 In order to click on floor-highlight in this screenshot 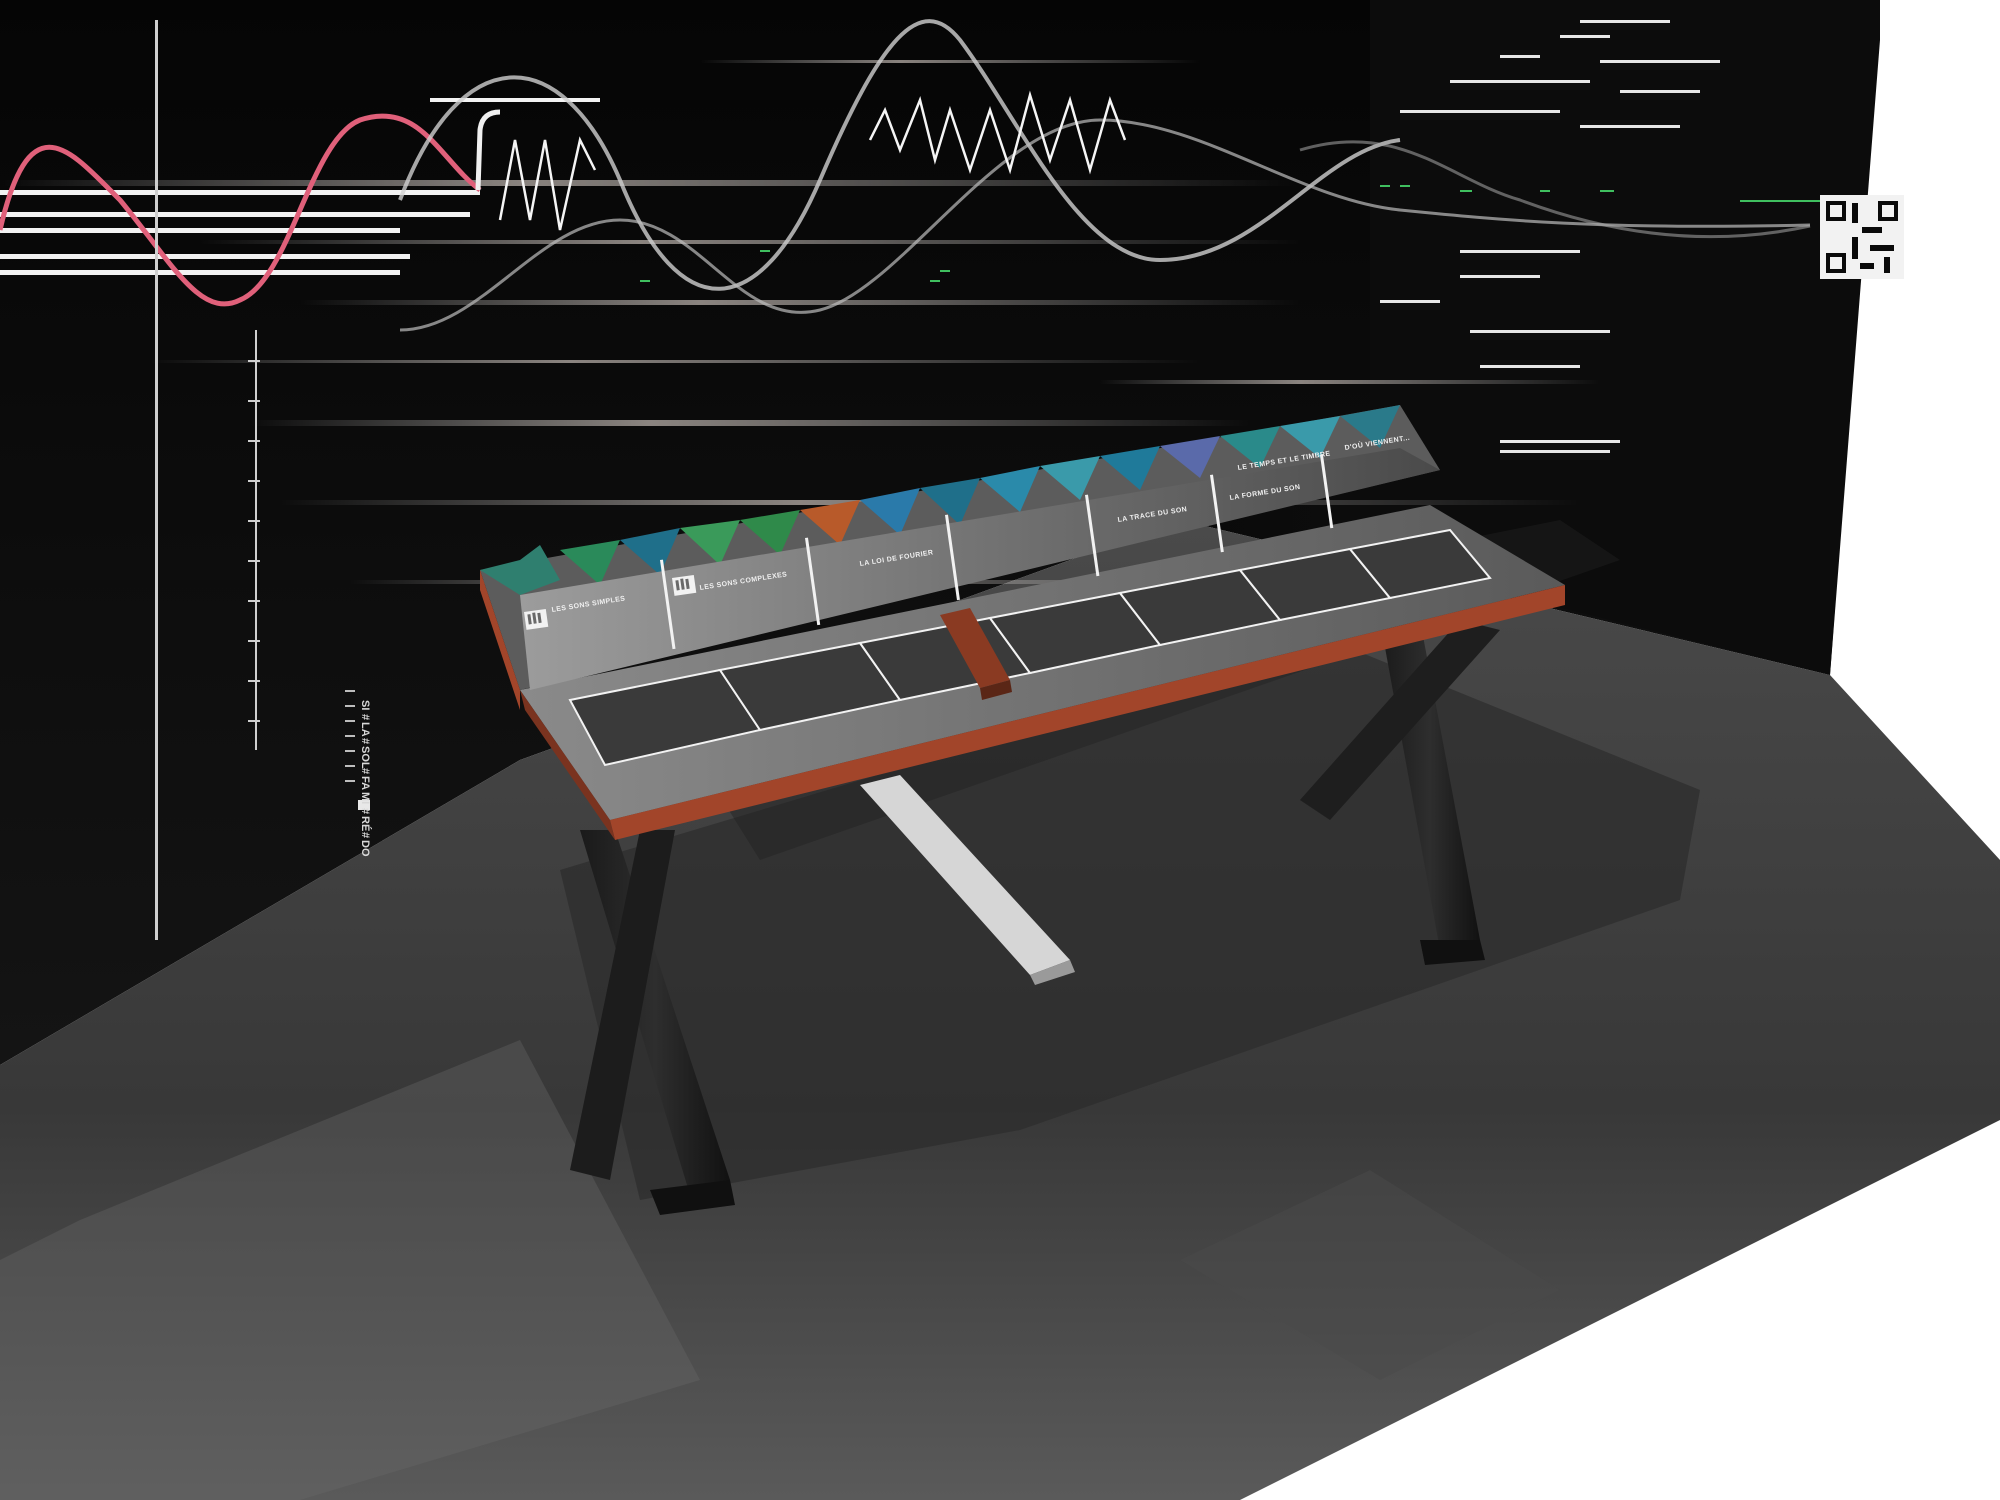, I will do `click(350, 1270)`.